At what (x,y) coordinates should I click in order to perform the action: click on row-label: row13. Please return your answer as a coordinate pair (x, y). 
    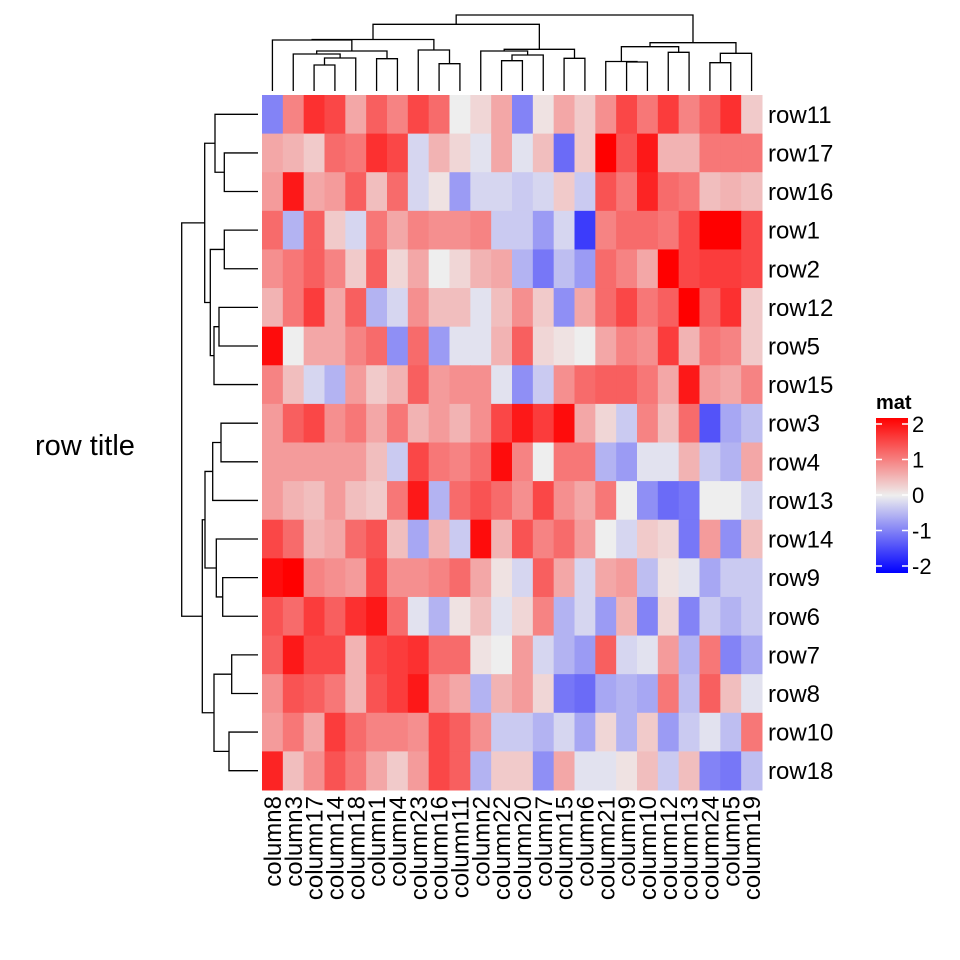
    Looking at the image, I should click on (800, 501).